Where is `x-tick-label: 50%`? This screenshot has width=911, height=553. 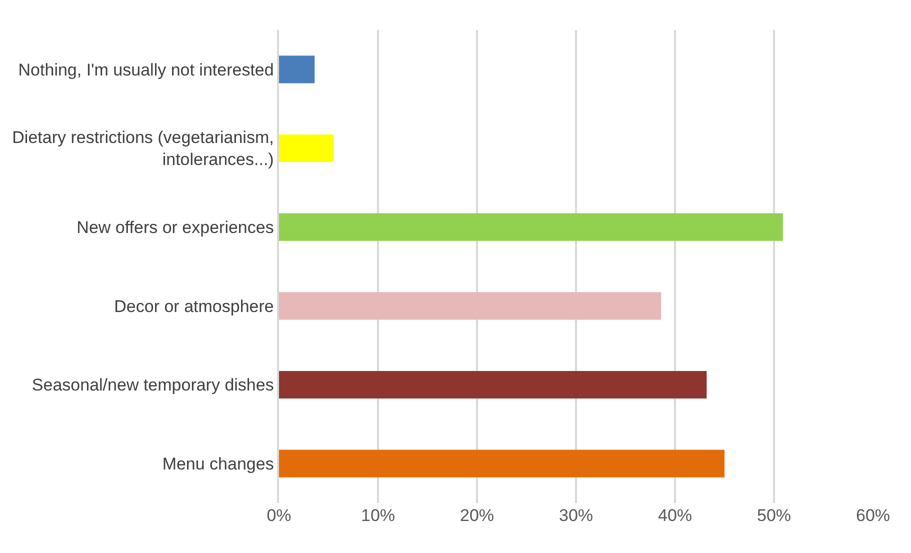 x-tick-label: 50% is located at coordinates (774, 515).